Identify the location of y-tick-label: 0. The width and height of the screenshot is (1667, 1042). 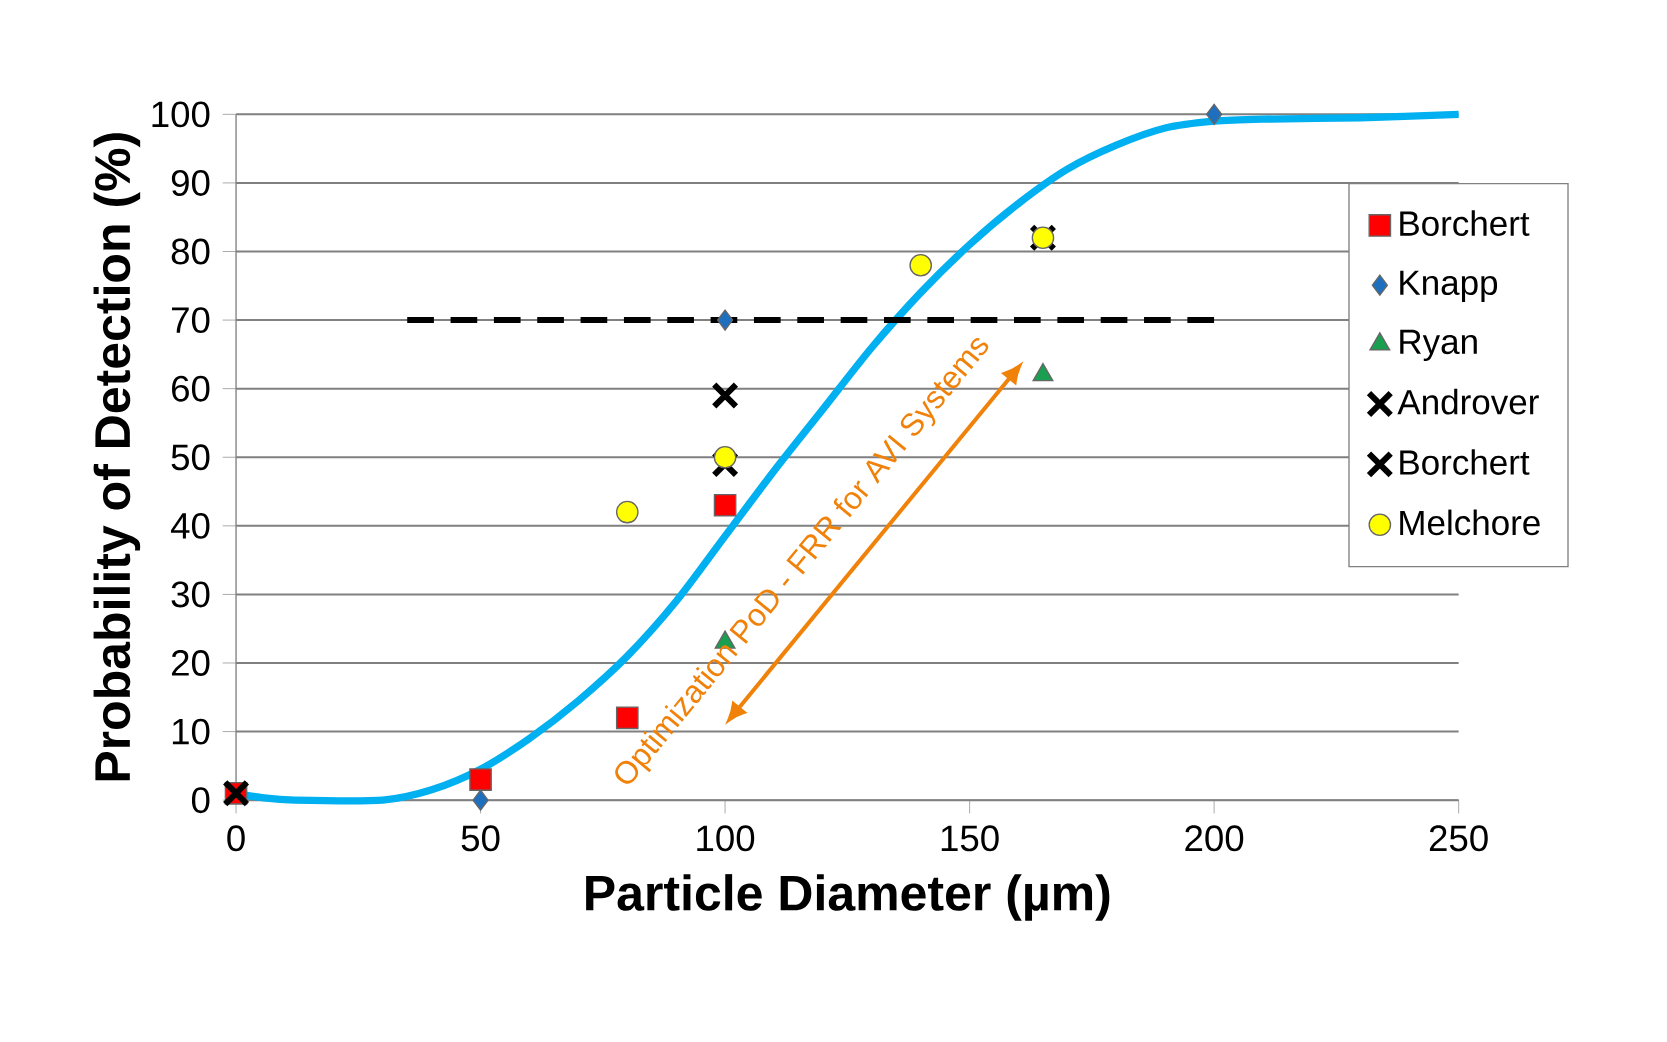
(200, 800).